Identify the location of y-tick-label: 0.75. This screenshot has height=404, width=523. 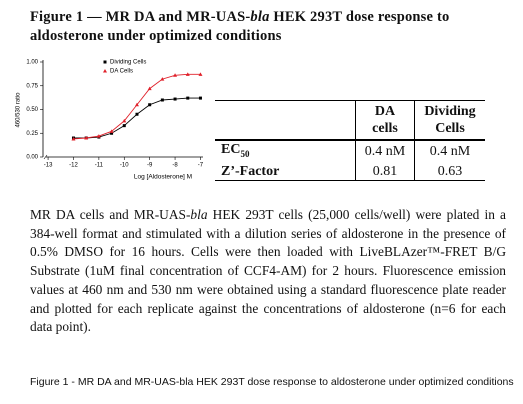
(32, 86).